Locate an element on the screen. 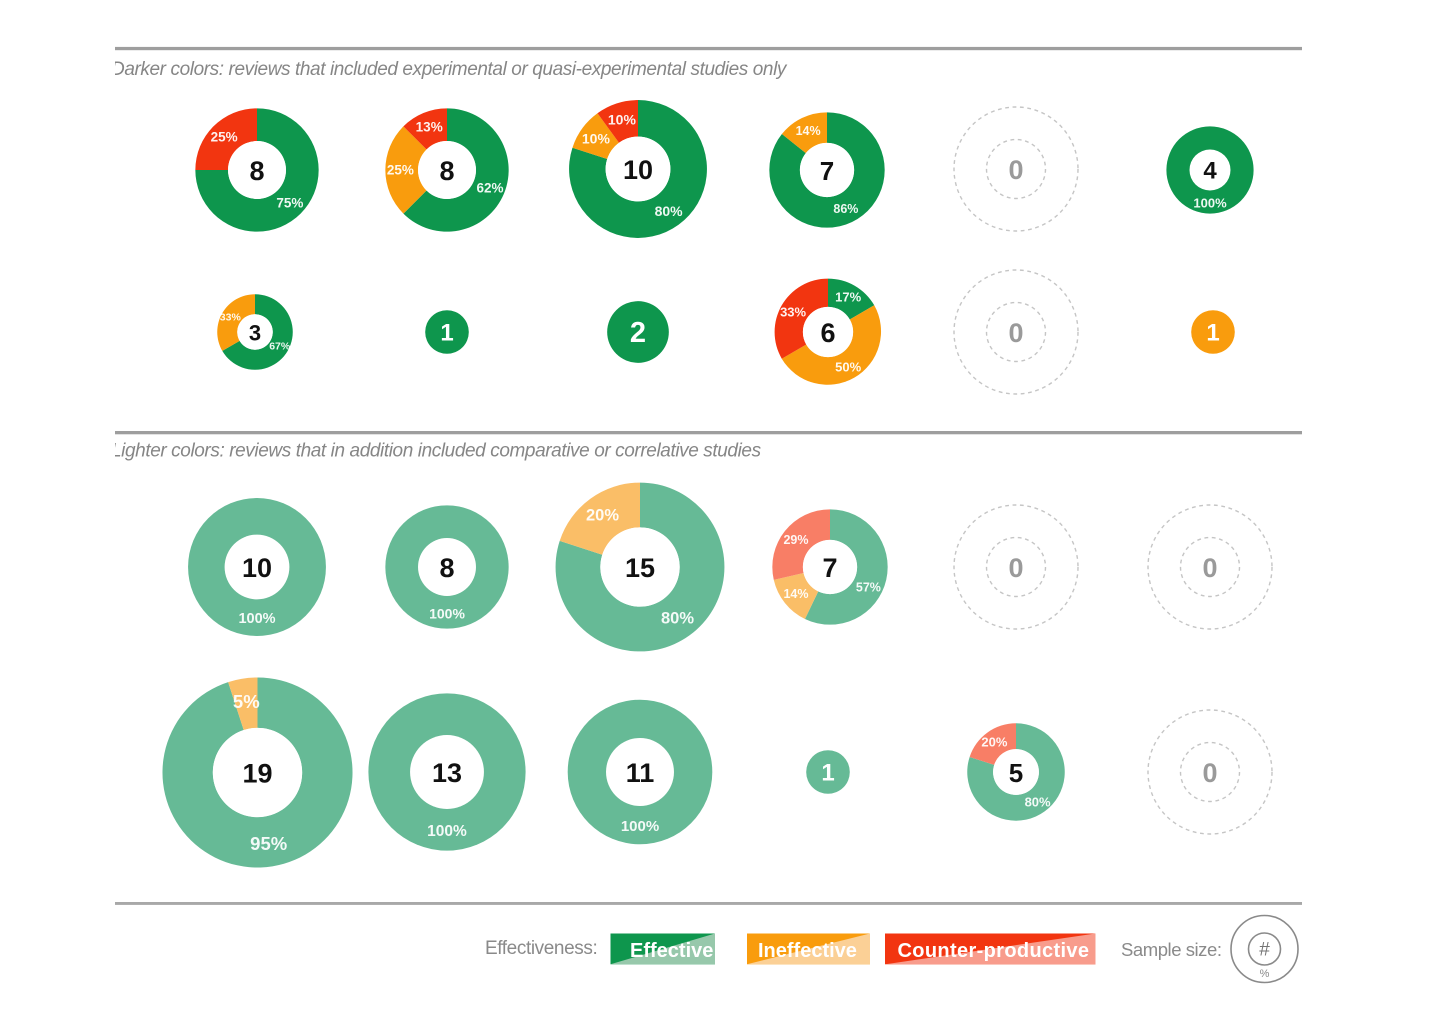 The image size is (1440, 1020). svg-text: 2 is located at coordinates (638, 333).